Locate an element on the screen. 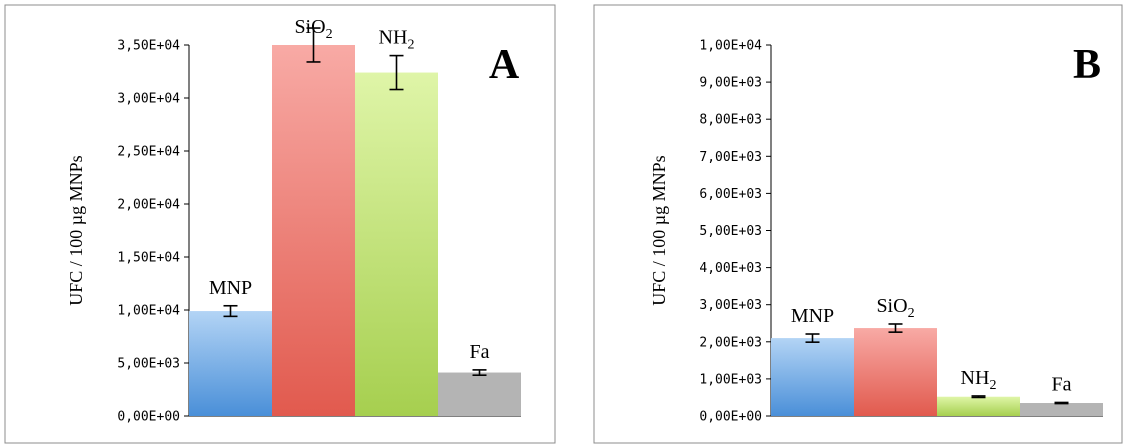 Image resolution: width=1125 pixels, height=447 pixels. y-tick-label: 6,00E+03 is located at coordinates (730, 194).